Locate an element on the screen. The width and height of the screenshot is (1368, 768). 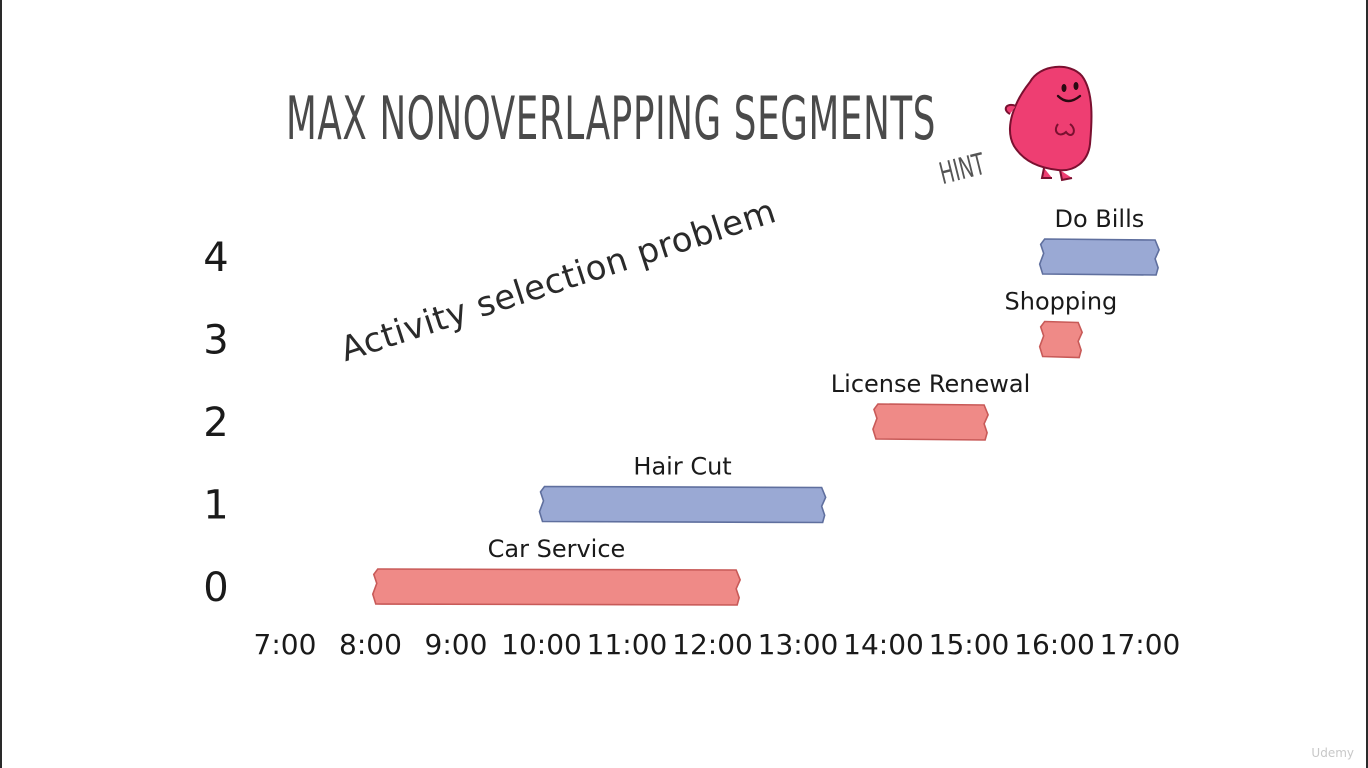
x-tick-label: 9:00 is located at coordinates (456, 644).